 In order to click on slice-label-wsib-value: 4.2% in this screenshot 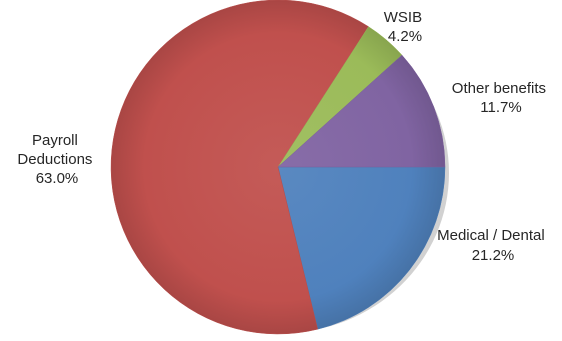, I will do `click(405, 36)`.